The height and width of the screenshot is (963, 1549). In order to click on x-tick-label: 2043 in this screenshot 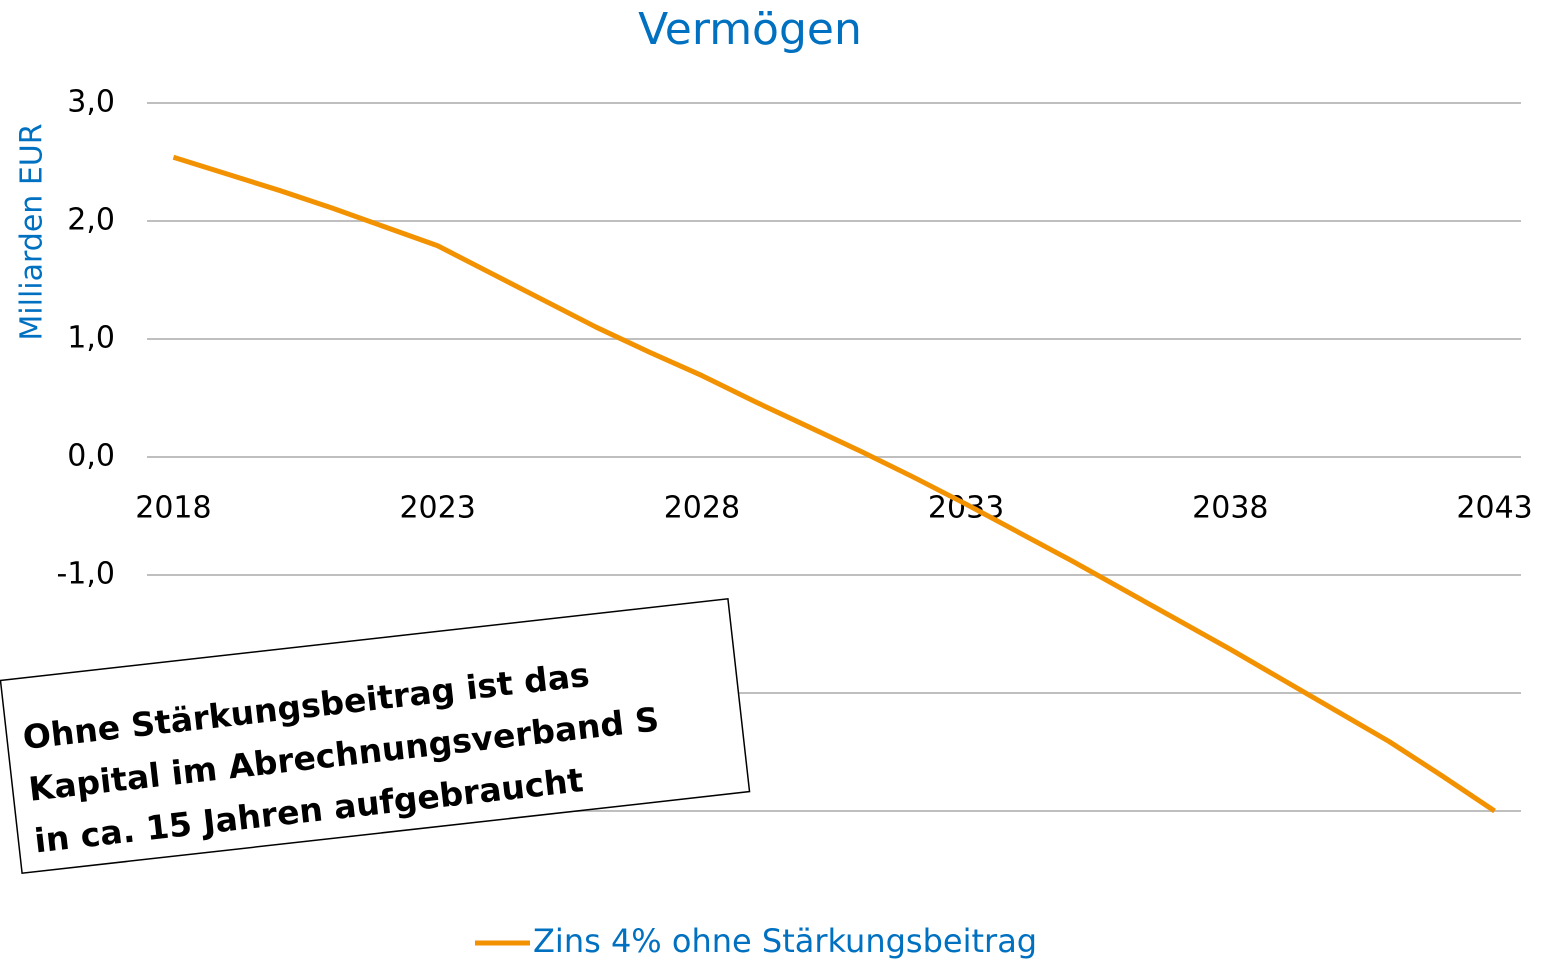, I will do `click(1494, 508)`.